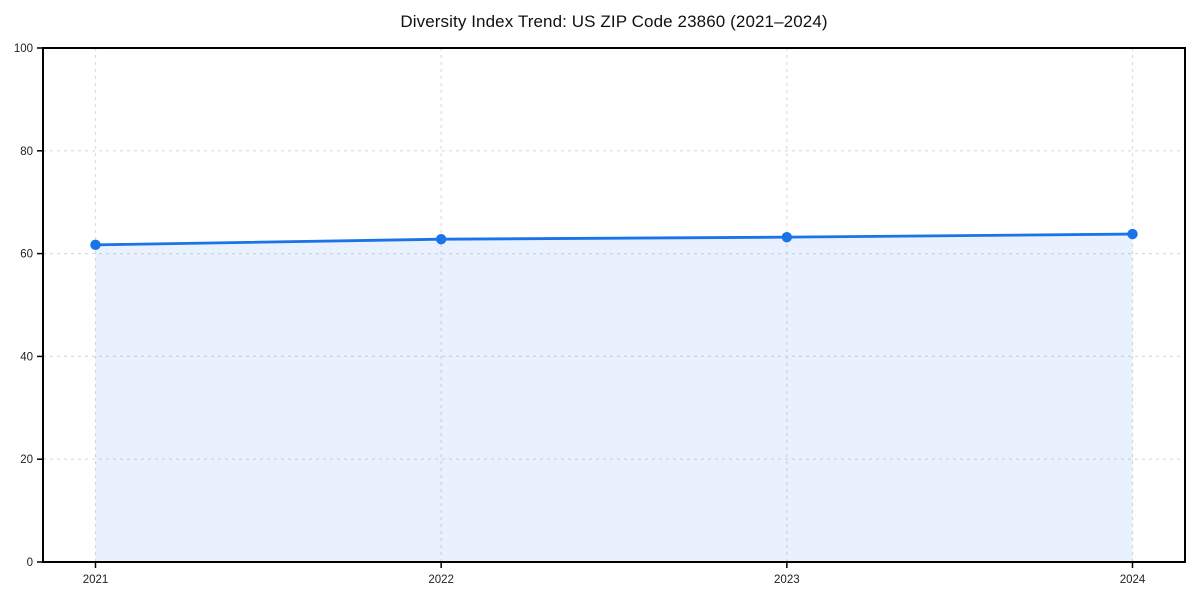  I want to click on y-axis-tick-label: 20, so click(26, 460).